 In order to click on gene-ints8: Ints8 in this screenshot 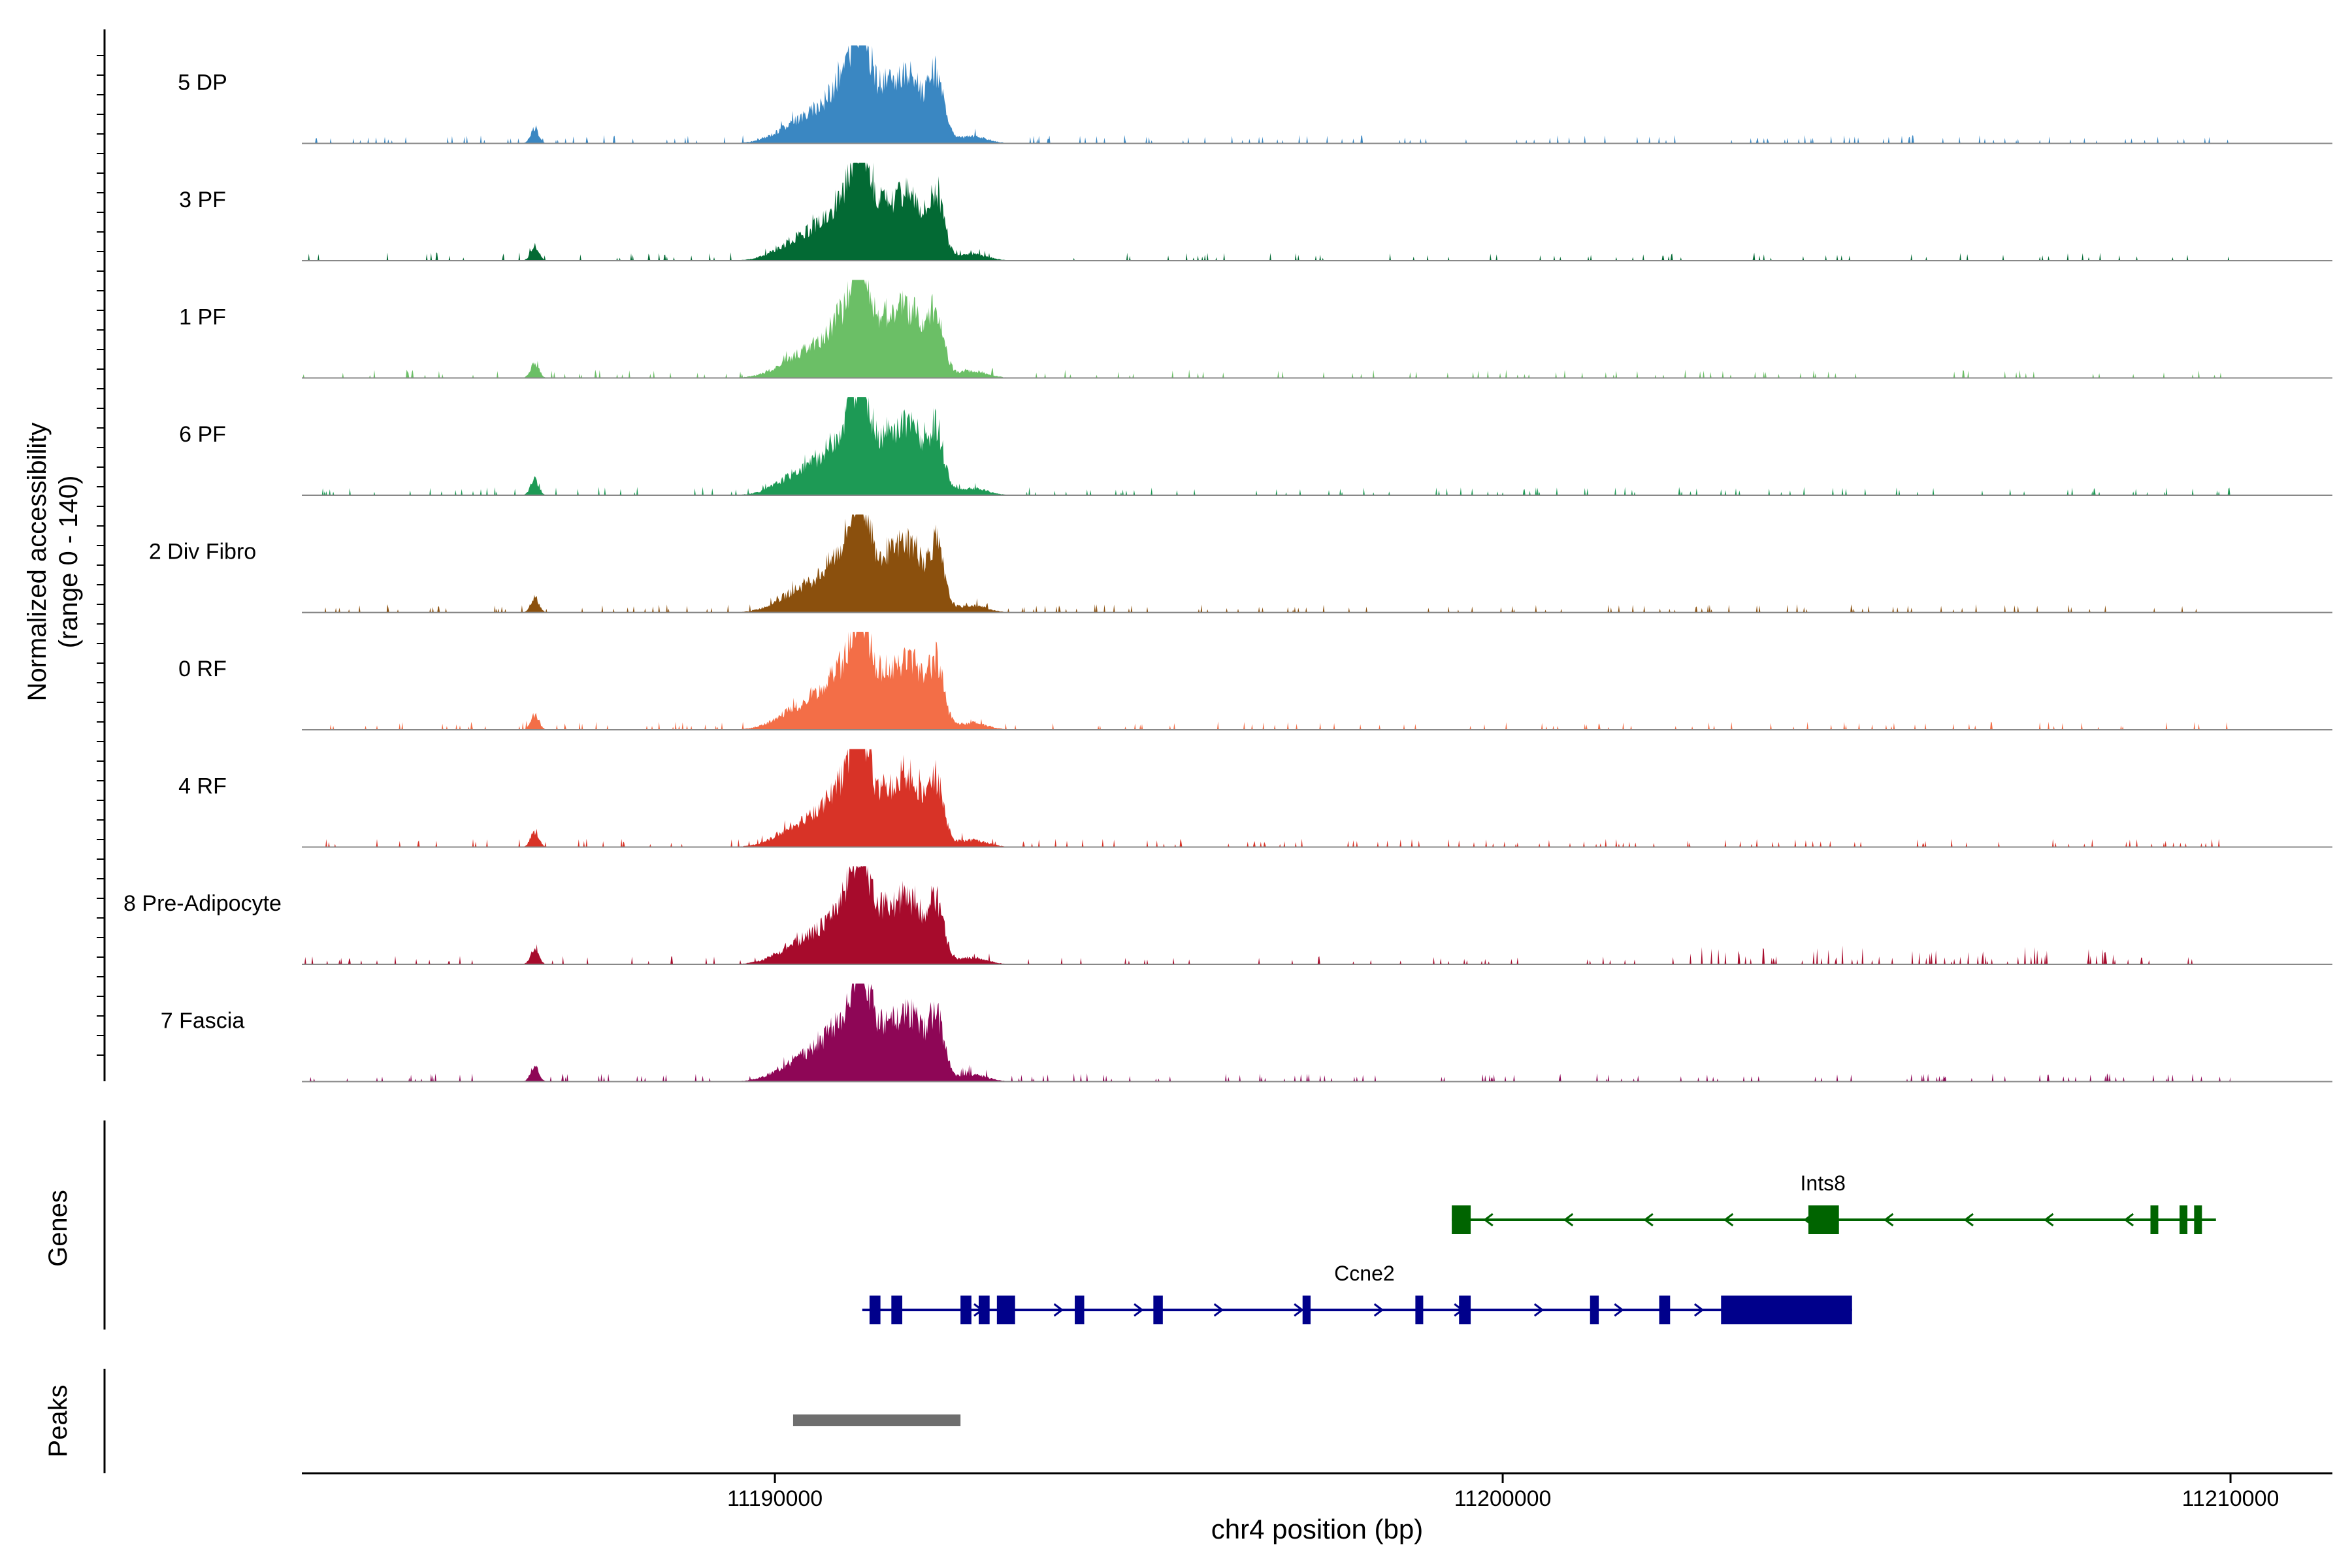, I will do `click(1834, 1202)`.